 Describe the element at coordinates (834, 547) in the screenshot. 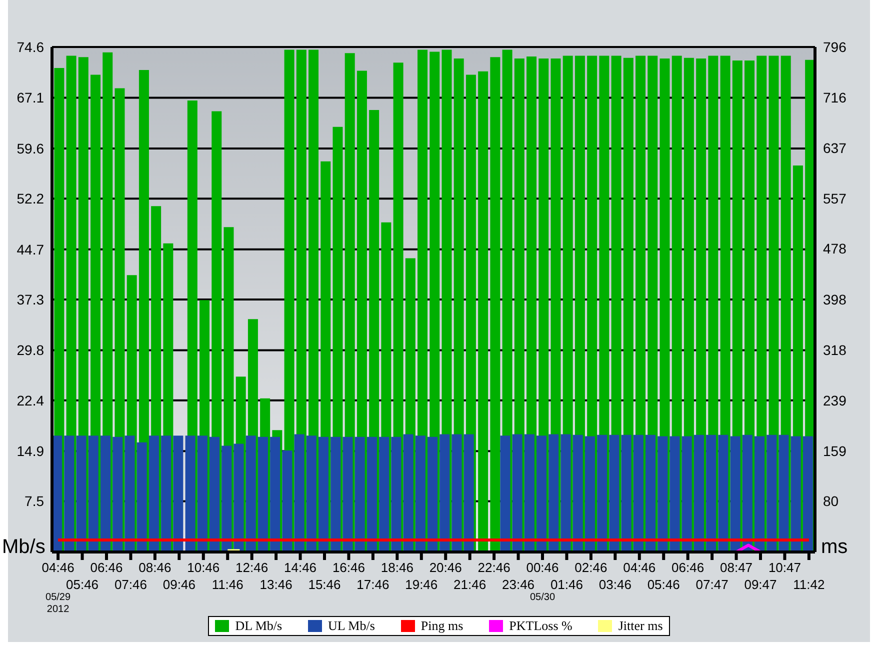

I see `y2-axis-title: ms` at that location.